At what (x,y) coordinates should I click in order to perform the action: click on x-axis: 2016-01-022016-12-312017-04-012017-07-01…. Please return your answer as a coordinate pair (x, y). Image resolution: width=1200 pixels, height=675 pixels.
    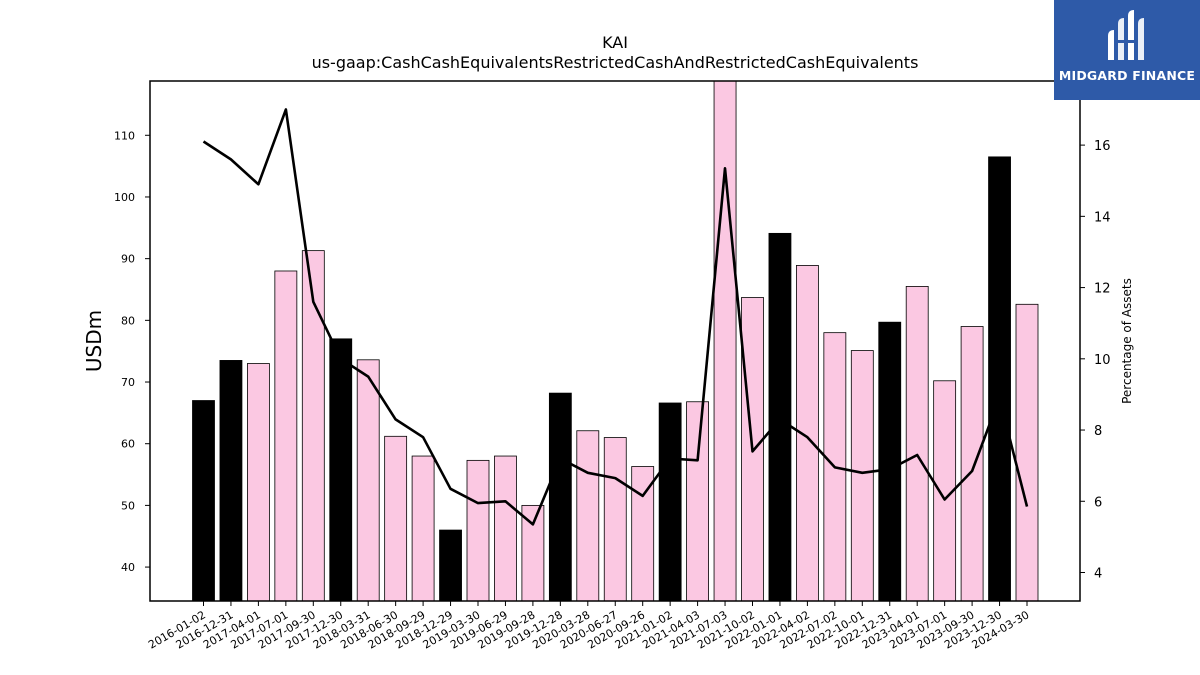
    Looking at the image, I should click on (589, 626).